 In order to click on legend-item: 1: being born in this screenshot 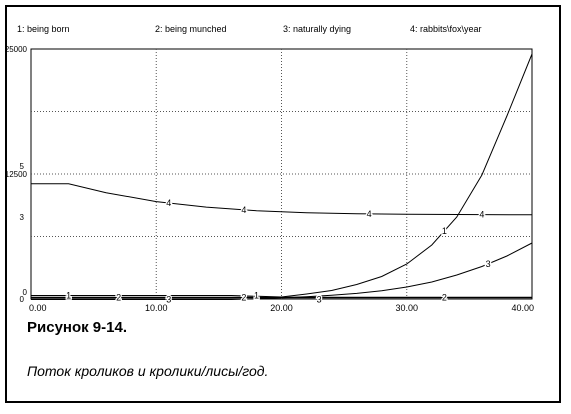, I will do `click(43, 29)`.